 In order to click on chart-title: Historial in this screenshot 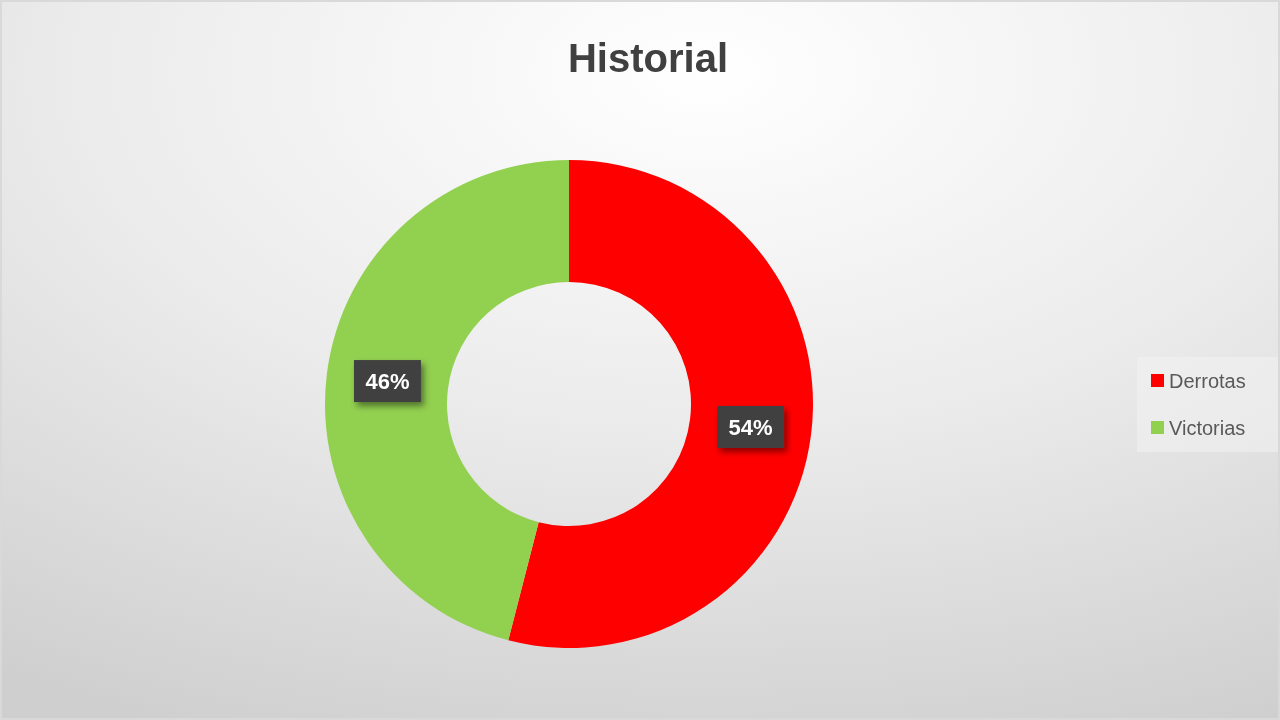, I will do `click(648, 58)`.